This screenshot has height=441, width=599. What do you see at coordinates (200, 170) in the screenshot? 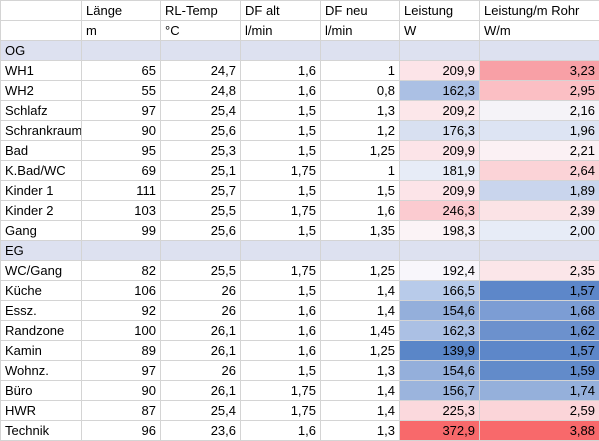
I see `cell-rl-temp: 25,1` at bounding box center [200, 170].